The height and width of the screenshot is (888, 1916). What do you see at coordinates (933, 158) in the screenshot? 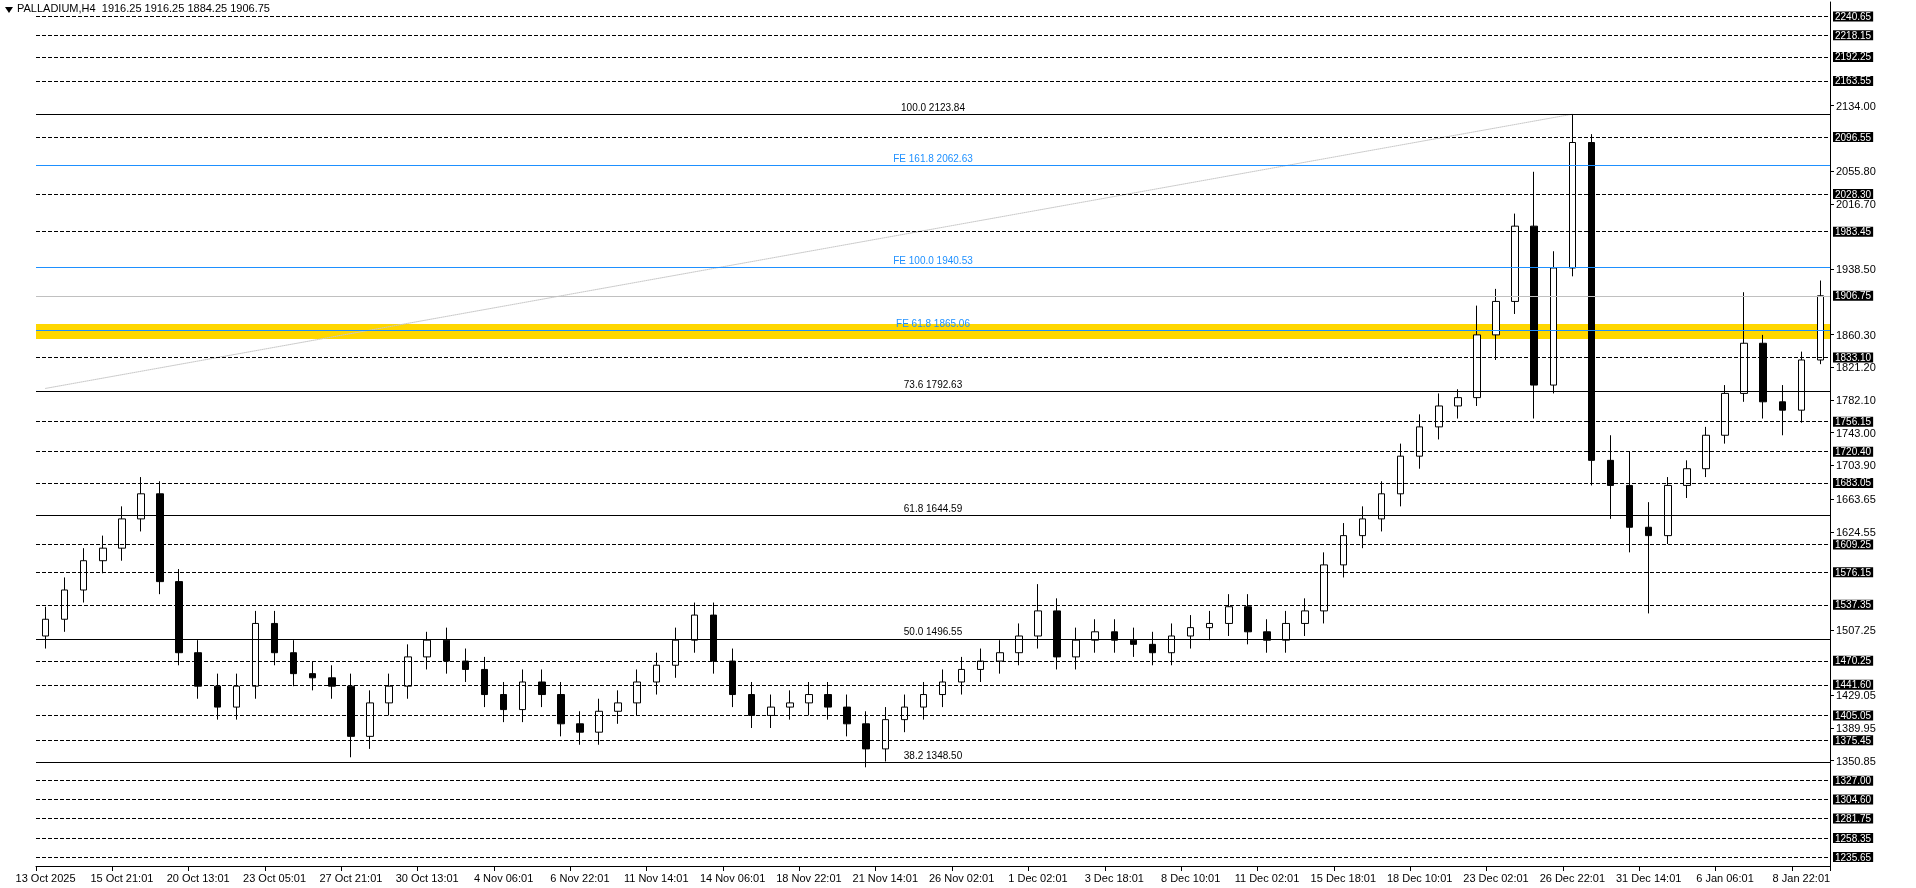
I see `ref-line-label: FE 161.8 2062.63` at bounding box center [933, 158].